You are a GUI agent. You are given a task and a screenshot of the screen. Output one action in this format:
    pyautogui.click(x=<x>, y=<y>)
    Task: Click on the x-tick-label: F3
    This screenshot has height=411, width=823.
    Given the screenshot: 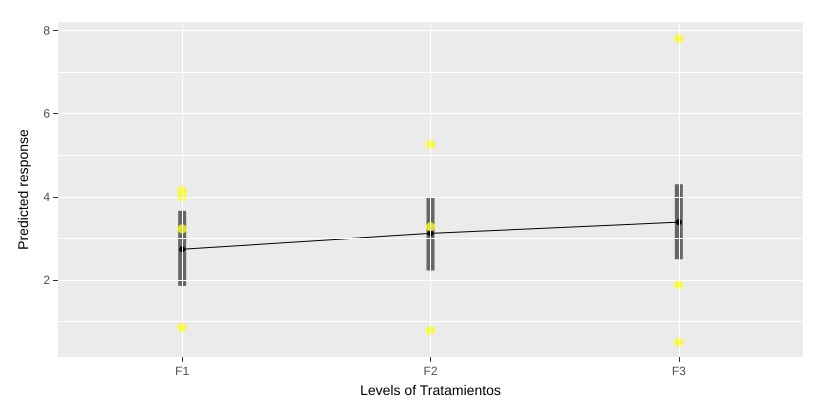 What is the action you would take?
    pyautogui.click(x=679, y=371)
    